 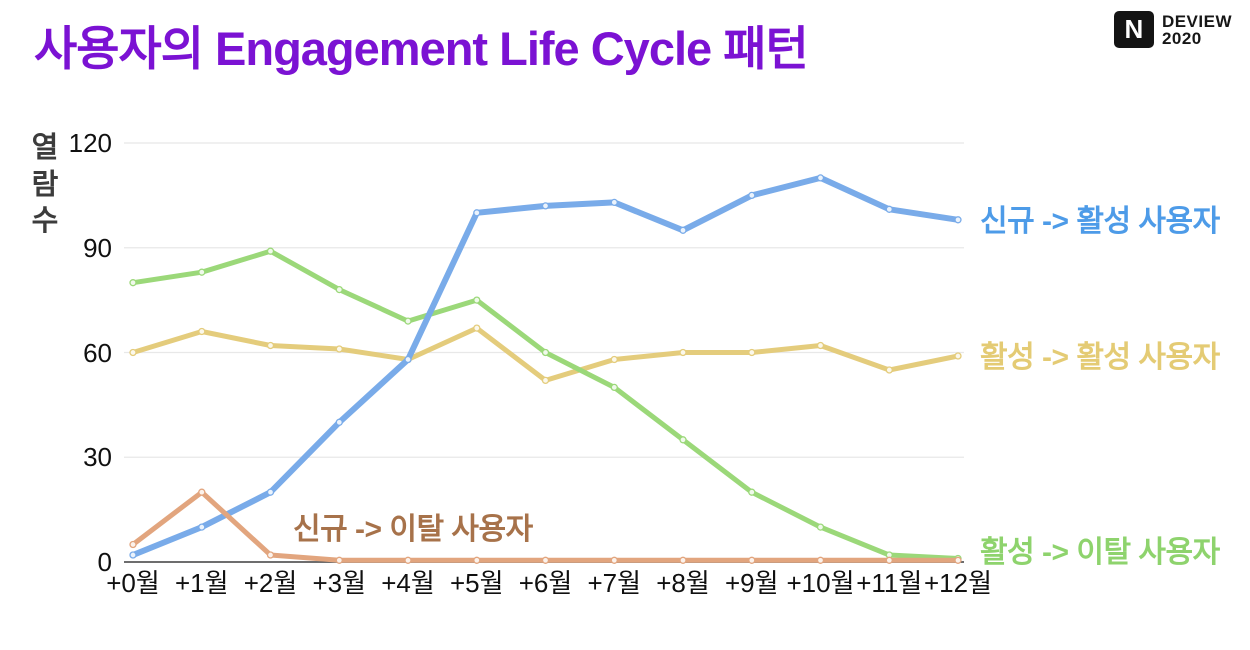 I want to click on x-tick-label: +0월, so click(x=133, y=583).